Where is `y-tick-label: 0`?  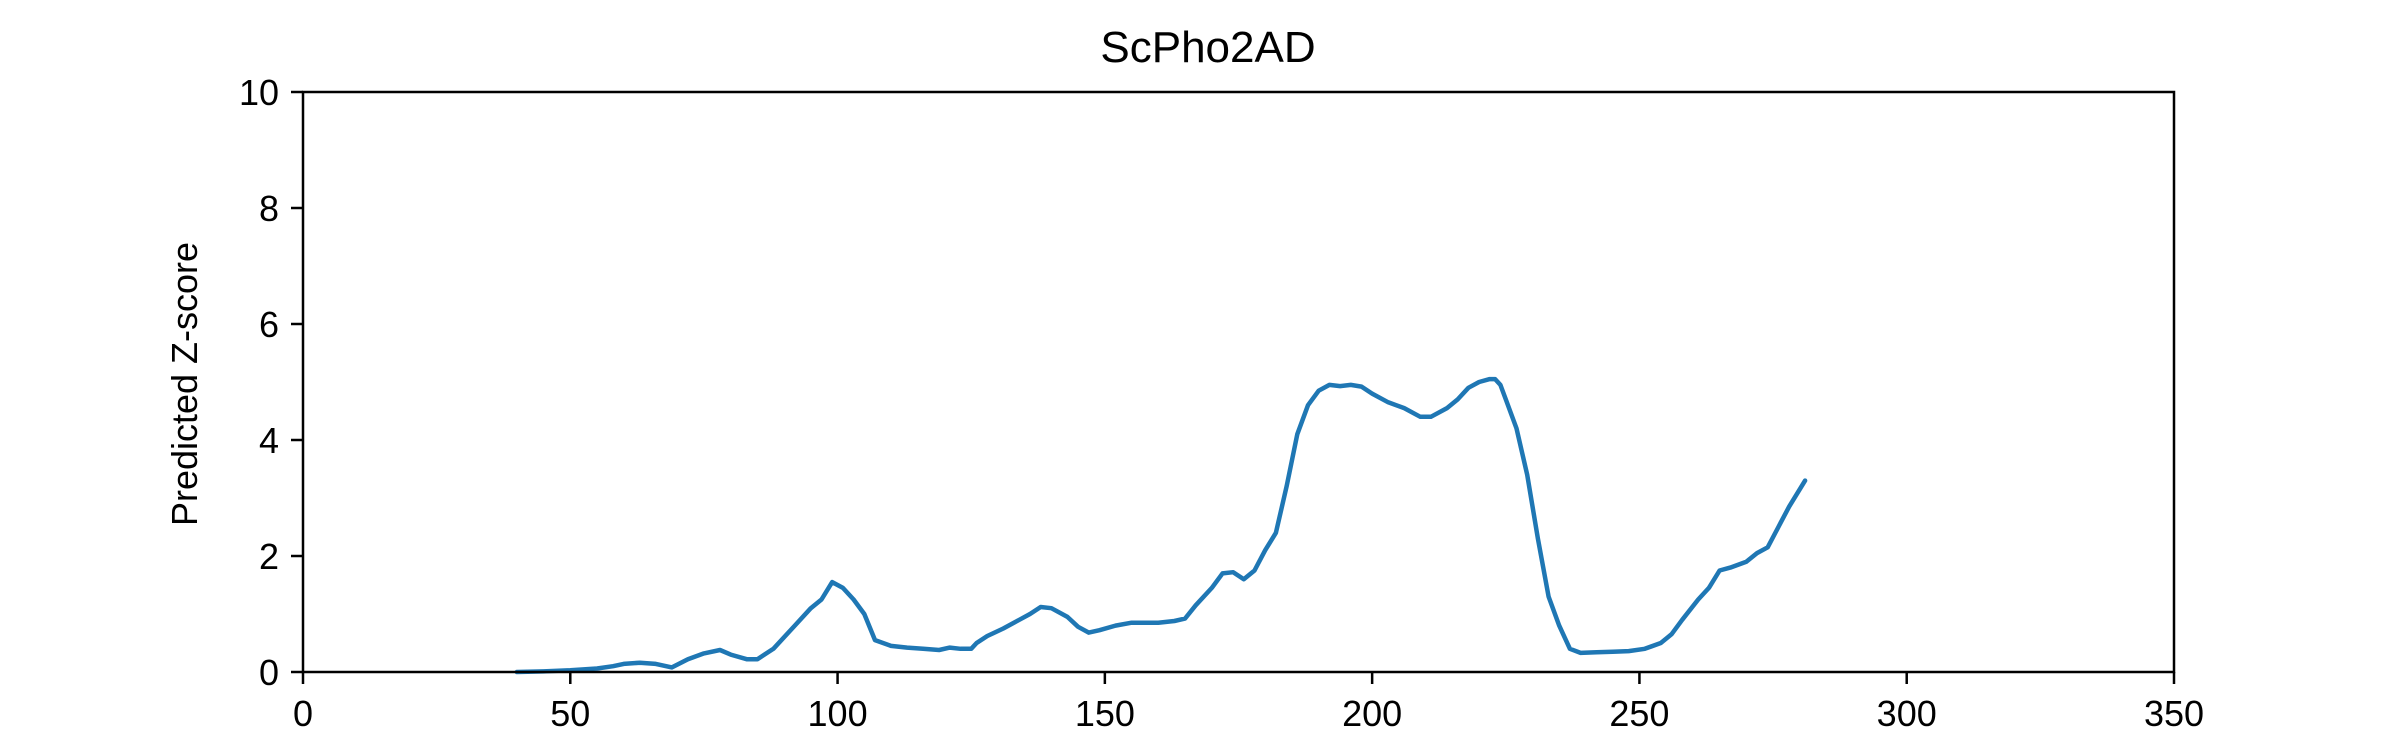
y-tick-label: 0 is located at coordinates (269, 672).